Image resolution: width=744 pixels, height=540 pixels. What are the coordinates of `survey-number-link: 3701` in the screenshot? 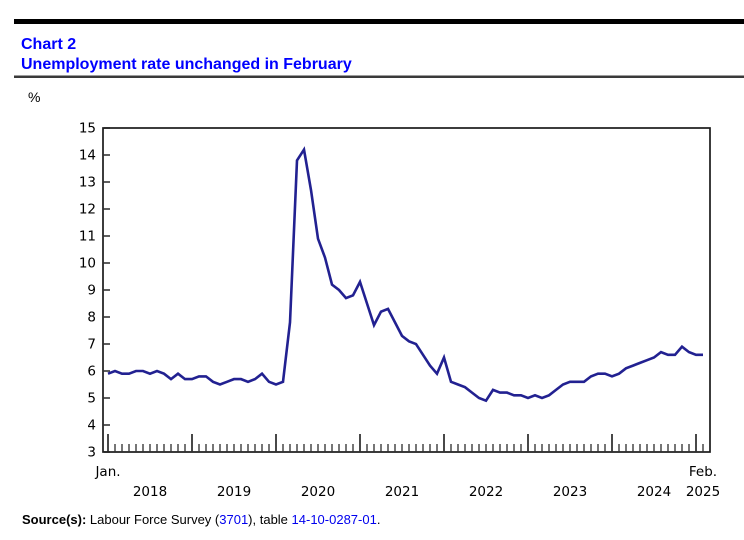 It's located at (234, 519).